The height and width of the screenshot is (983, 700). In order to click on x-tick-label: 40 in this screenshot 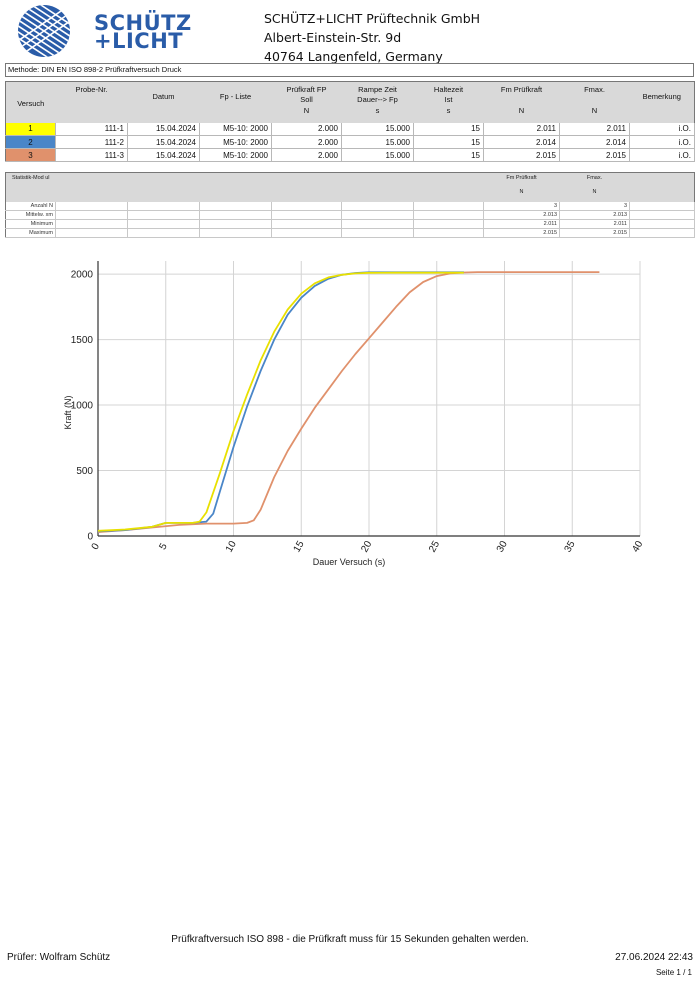, I will do `click(637, 547)`.